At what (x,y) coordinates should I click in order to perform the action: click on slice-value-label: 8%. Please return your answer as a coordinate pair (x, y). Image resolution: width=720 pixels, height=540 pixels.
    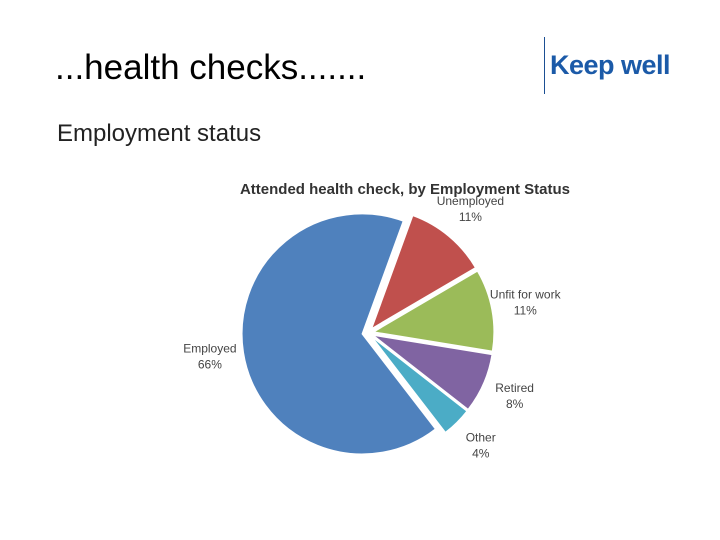
    Looking at the image, I should click on (515, 404).